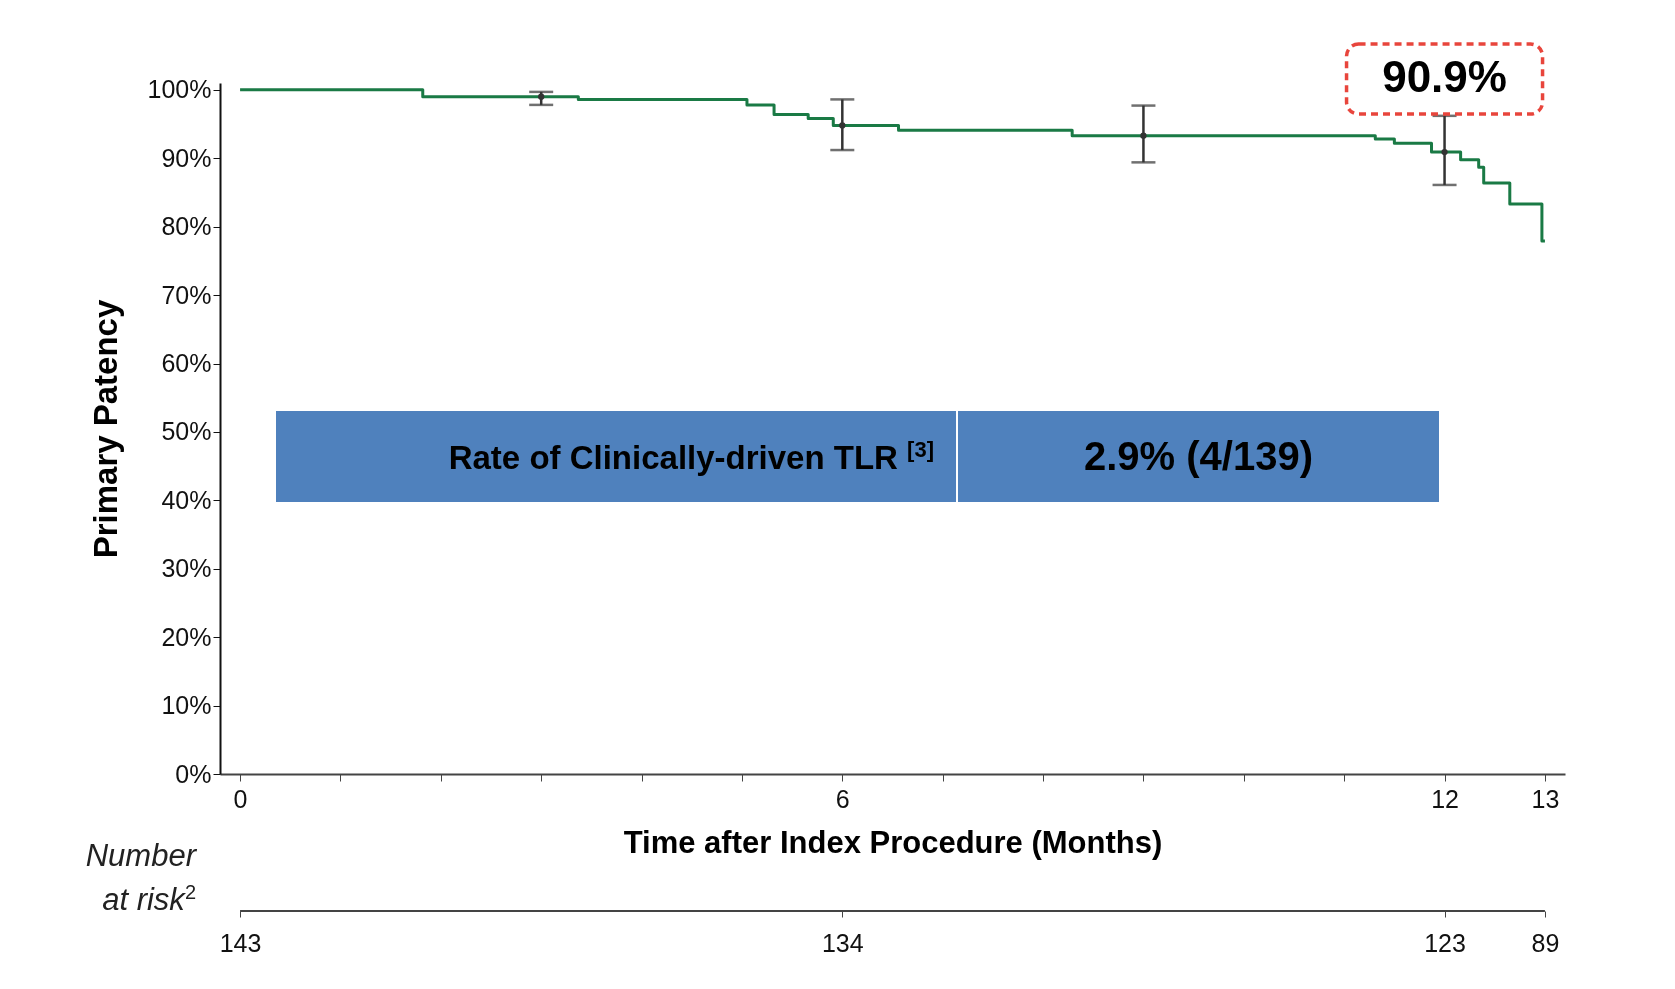 The width and height of the screenshot is (1675, 989). Describe the element at coordinates (186, 636) in the screenshot. I see `y-tick-label: 20%` at that location.